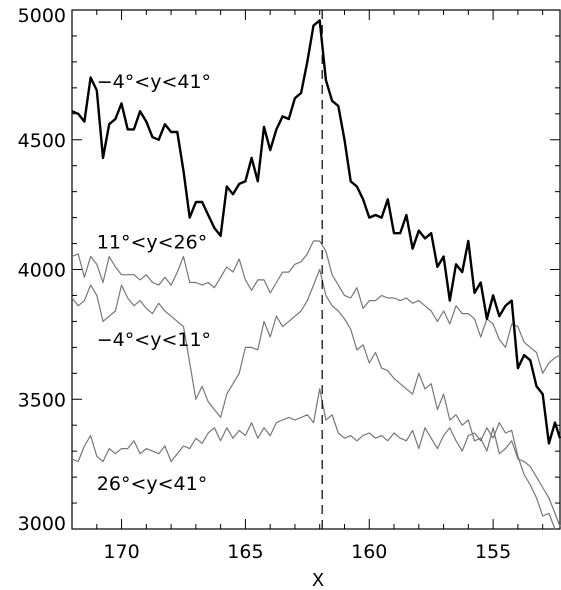  Describe the element at coordinates (152, 484) in the screenshot. I see `series-label: 26°<y<41°` at that location.